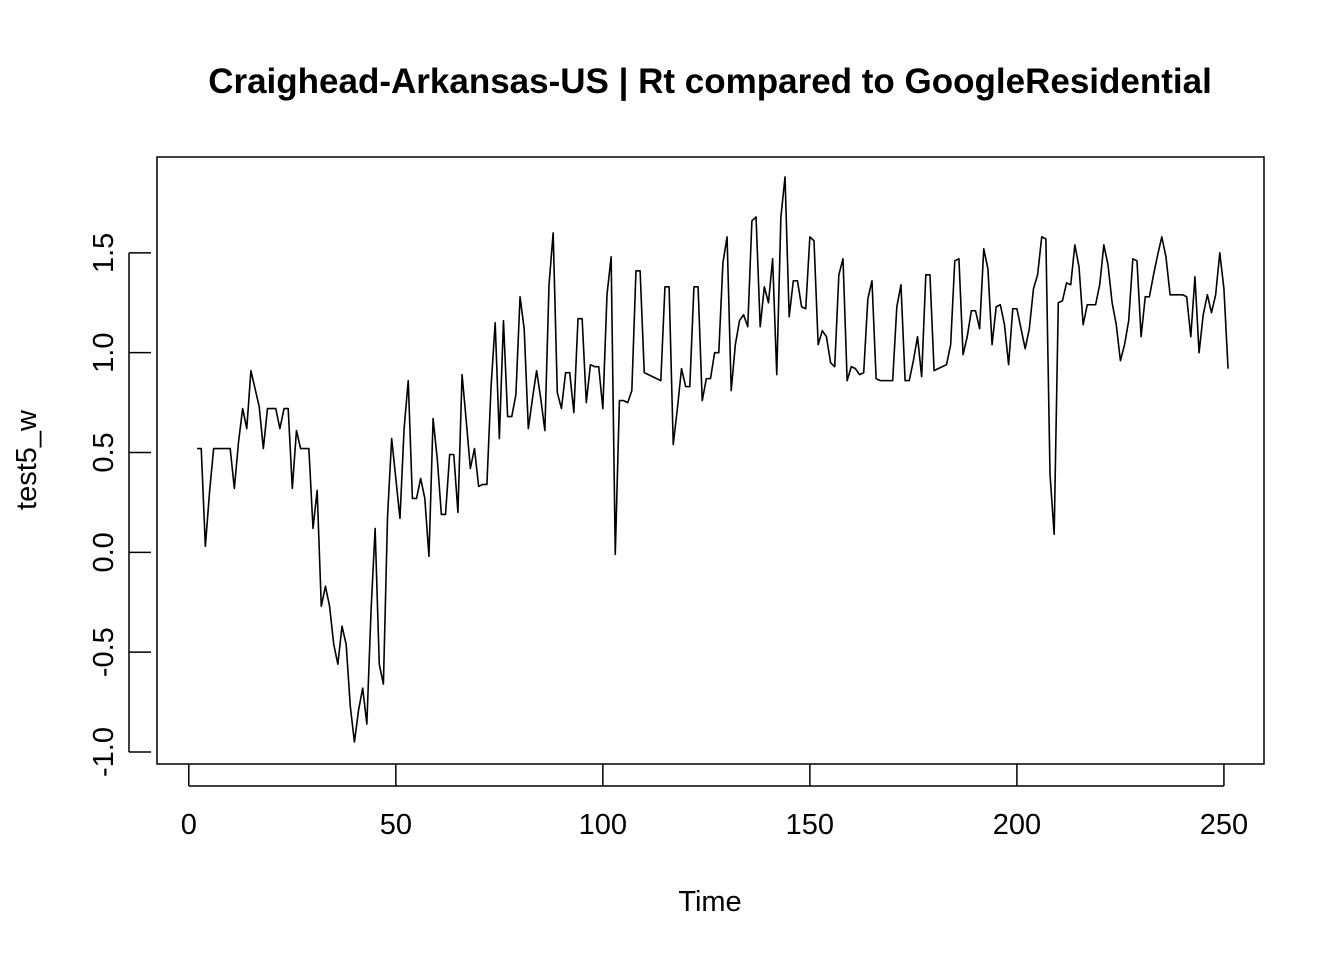  Describe the element at coordinates (396, 825) in the screenshot. I see `x-tick-label: 50` at that location.